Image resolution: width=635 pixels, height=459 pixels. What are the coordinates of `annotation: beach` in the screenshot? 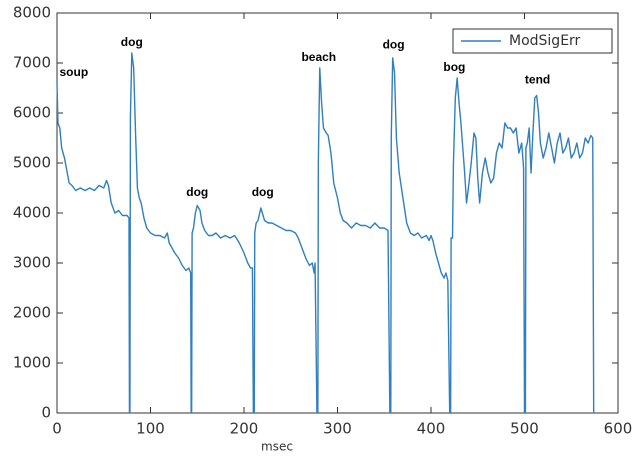 It's located at (318, 57).